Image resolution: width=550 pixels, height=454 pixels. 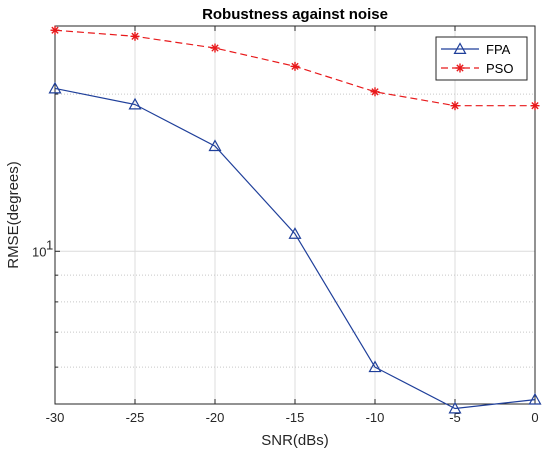 What do you see at coordinates (46, 230) in the screenshot?
I see `y-axis-ticks: 10 1` at bounding box center [46, 230].